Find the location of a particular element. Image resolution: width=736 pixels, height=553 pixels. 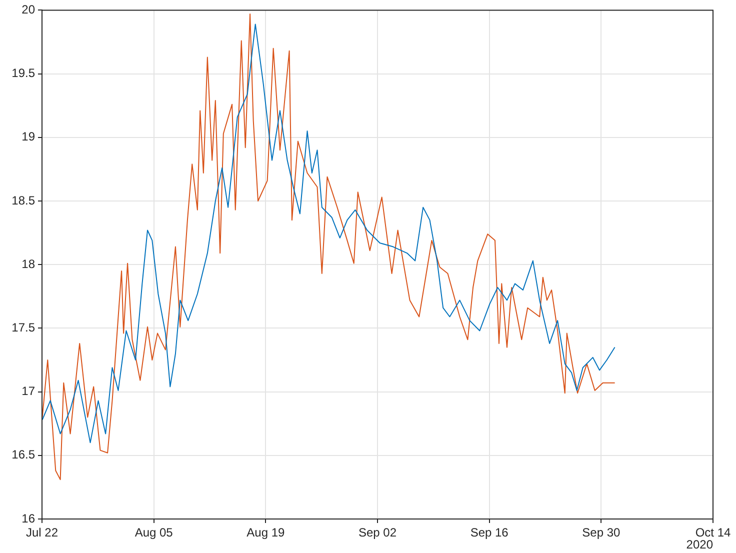

x-tick-label: Jul 22 is located at coordinates (42, 533).